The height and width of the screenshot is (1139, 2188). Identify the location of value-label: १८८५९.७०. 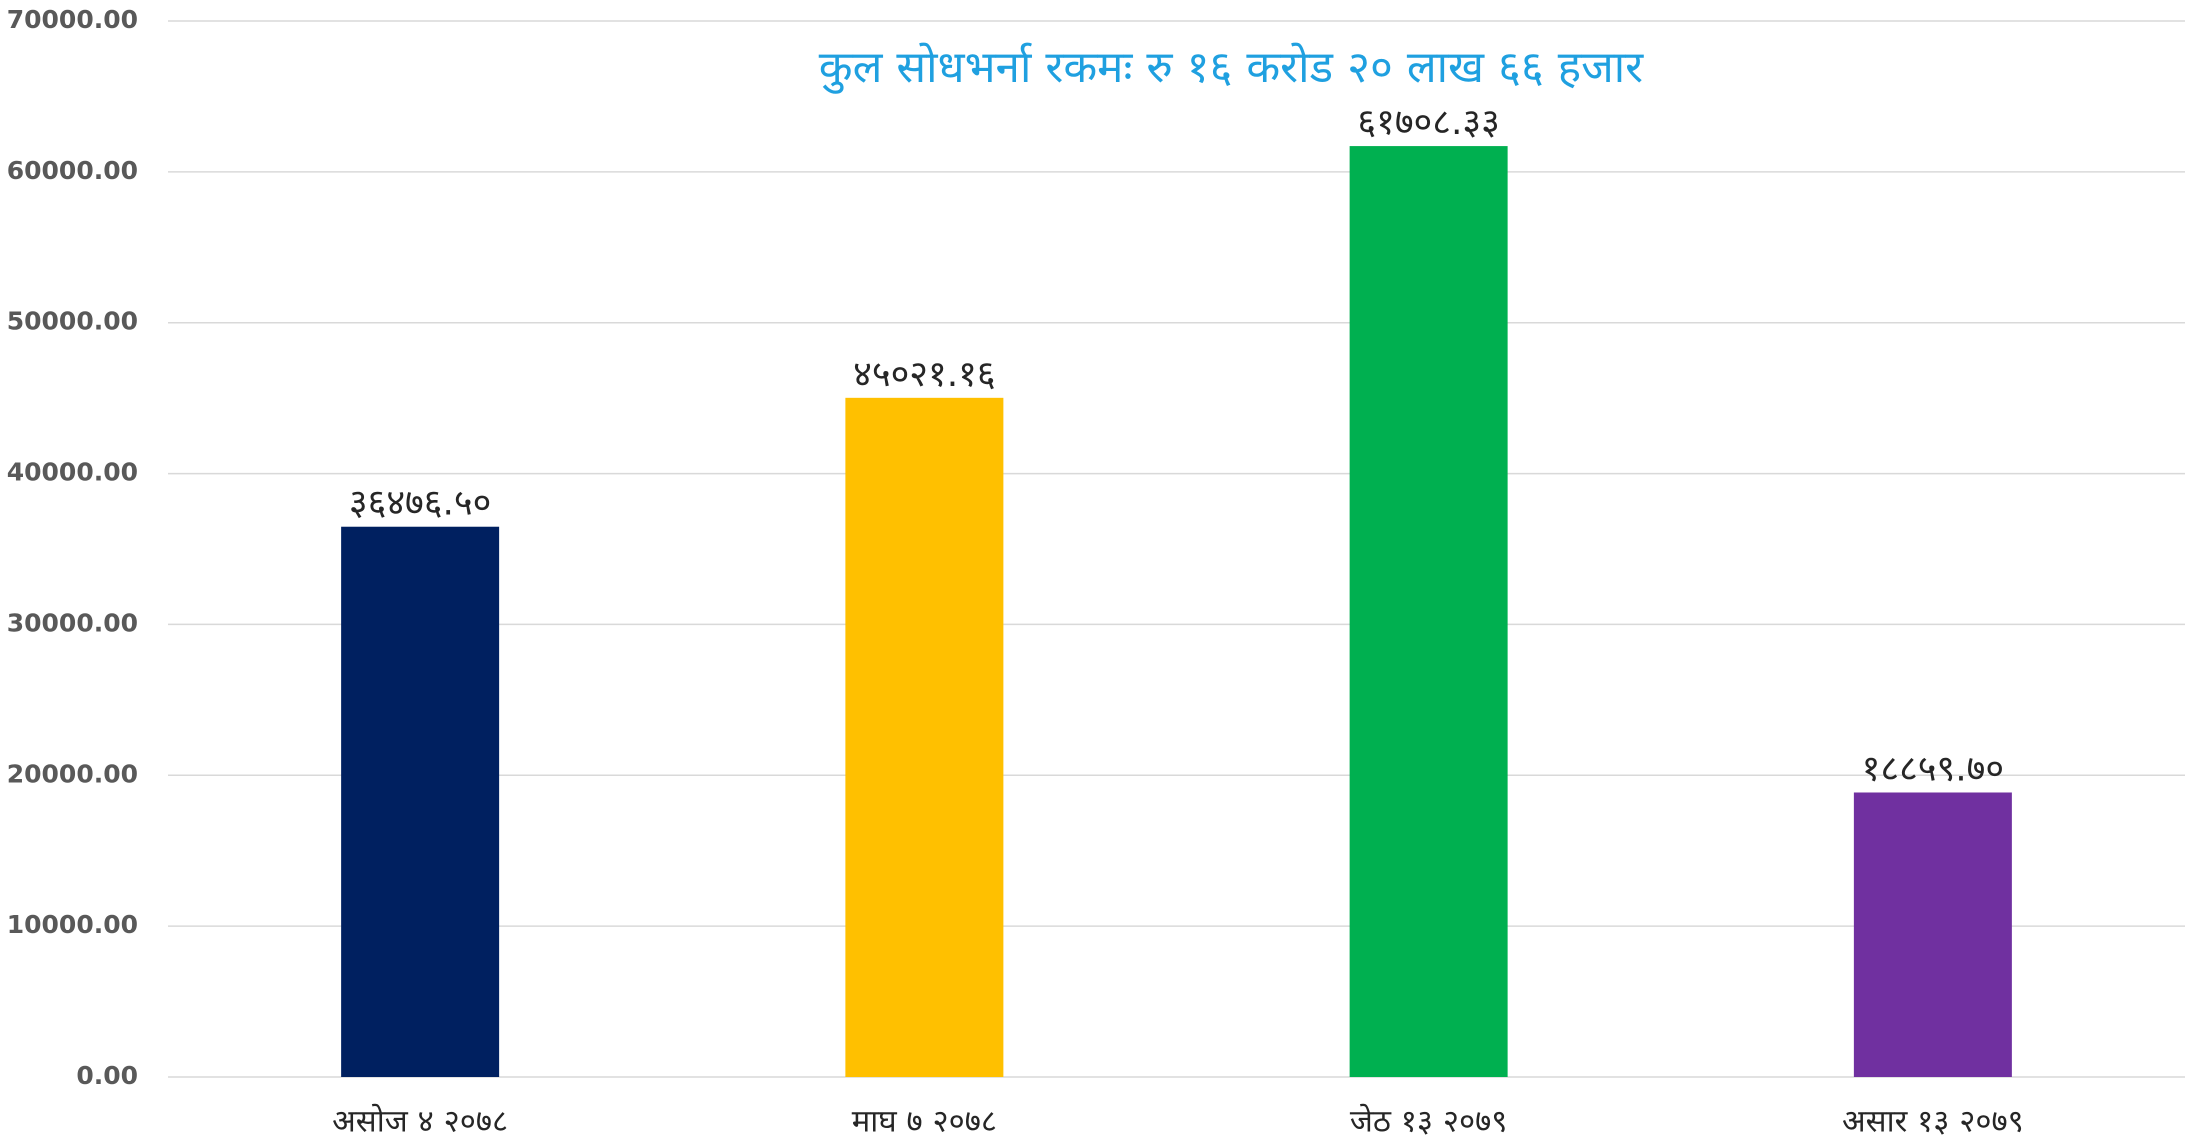
(1933, 768).